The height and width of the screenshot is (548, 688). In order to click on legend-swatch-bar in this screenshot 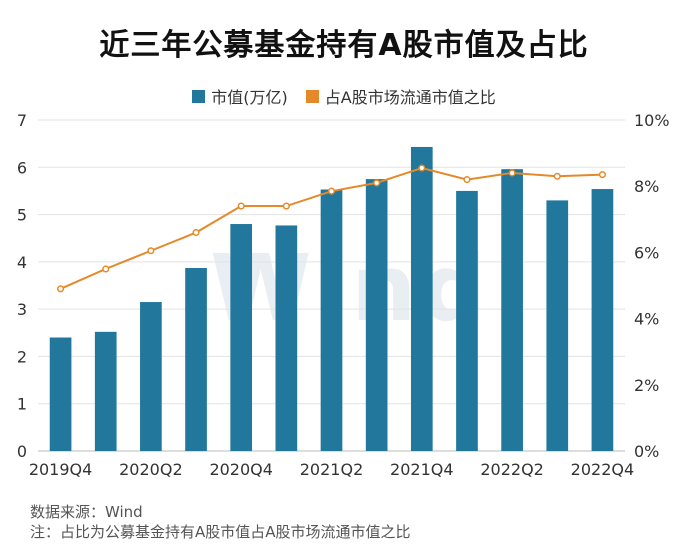, I will do `click(199, 96)`.